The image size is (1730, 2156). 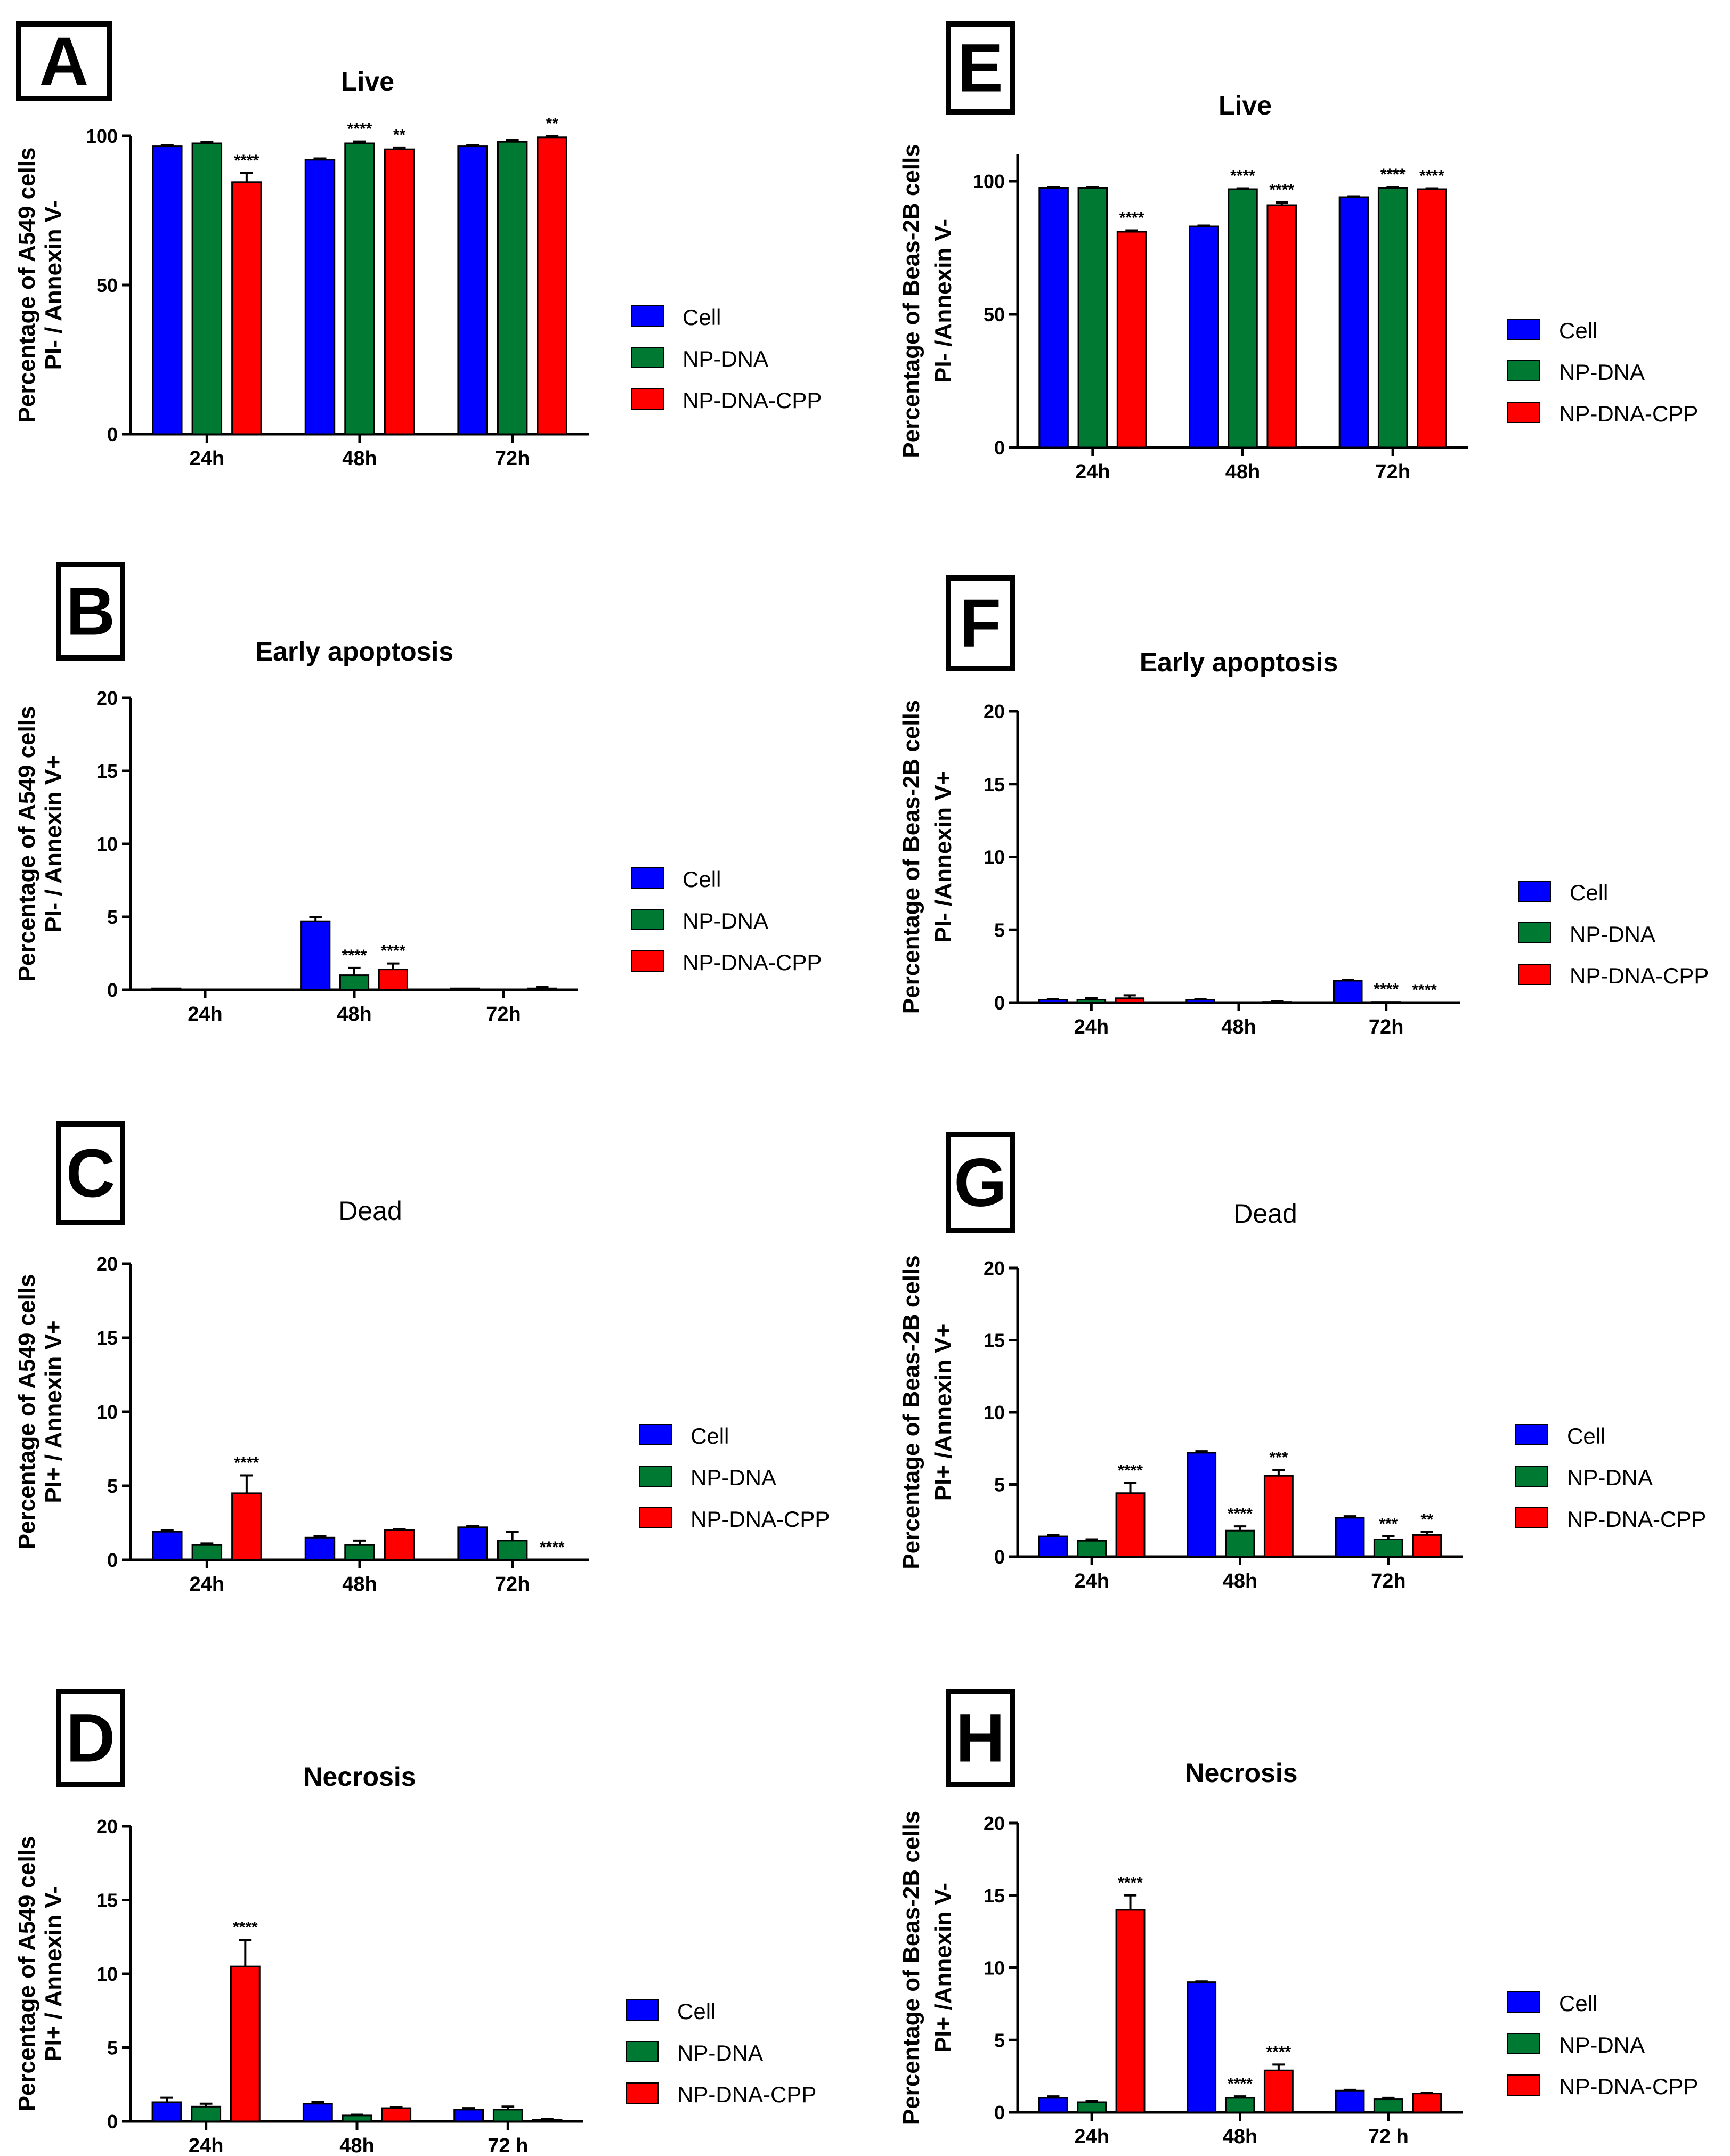 What do you see at coordinates (370, 1211) in the screenshot?
I see `chart-title: Dead` at bounding box center [370, 1211].